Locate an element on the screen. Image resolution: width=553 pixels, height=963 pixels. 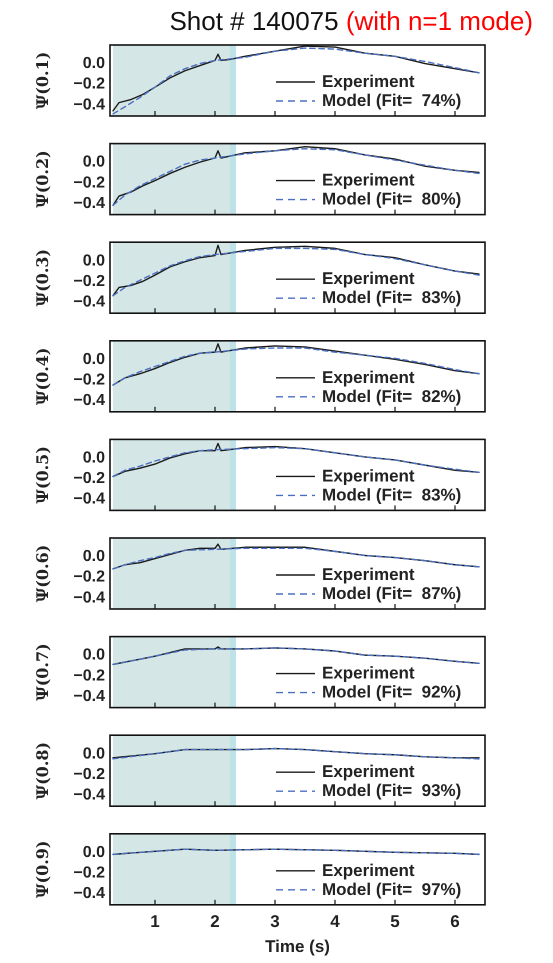
x-axis-title: Time (s) is located at coordinates (297, 946).